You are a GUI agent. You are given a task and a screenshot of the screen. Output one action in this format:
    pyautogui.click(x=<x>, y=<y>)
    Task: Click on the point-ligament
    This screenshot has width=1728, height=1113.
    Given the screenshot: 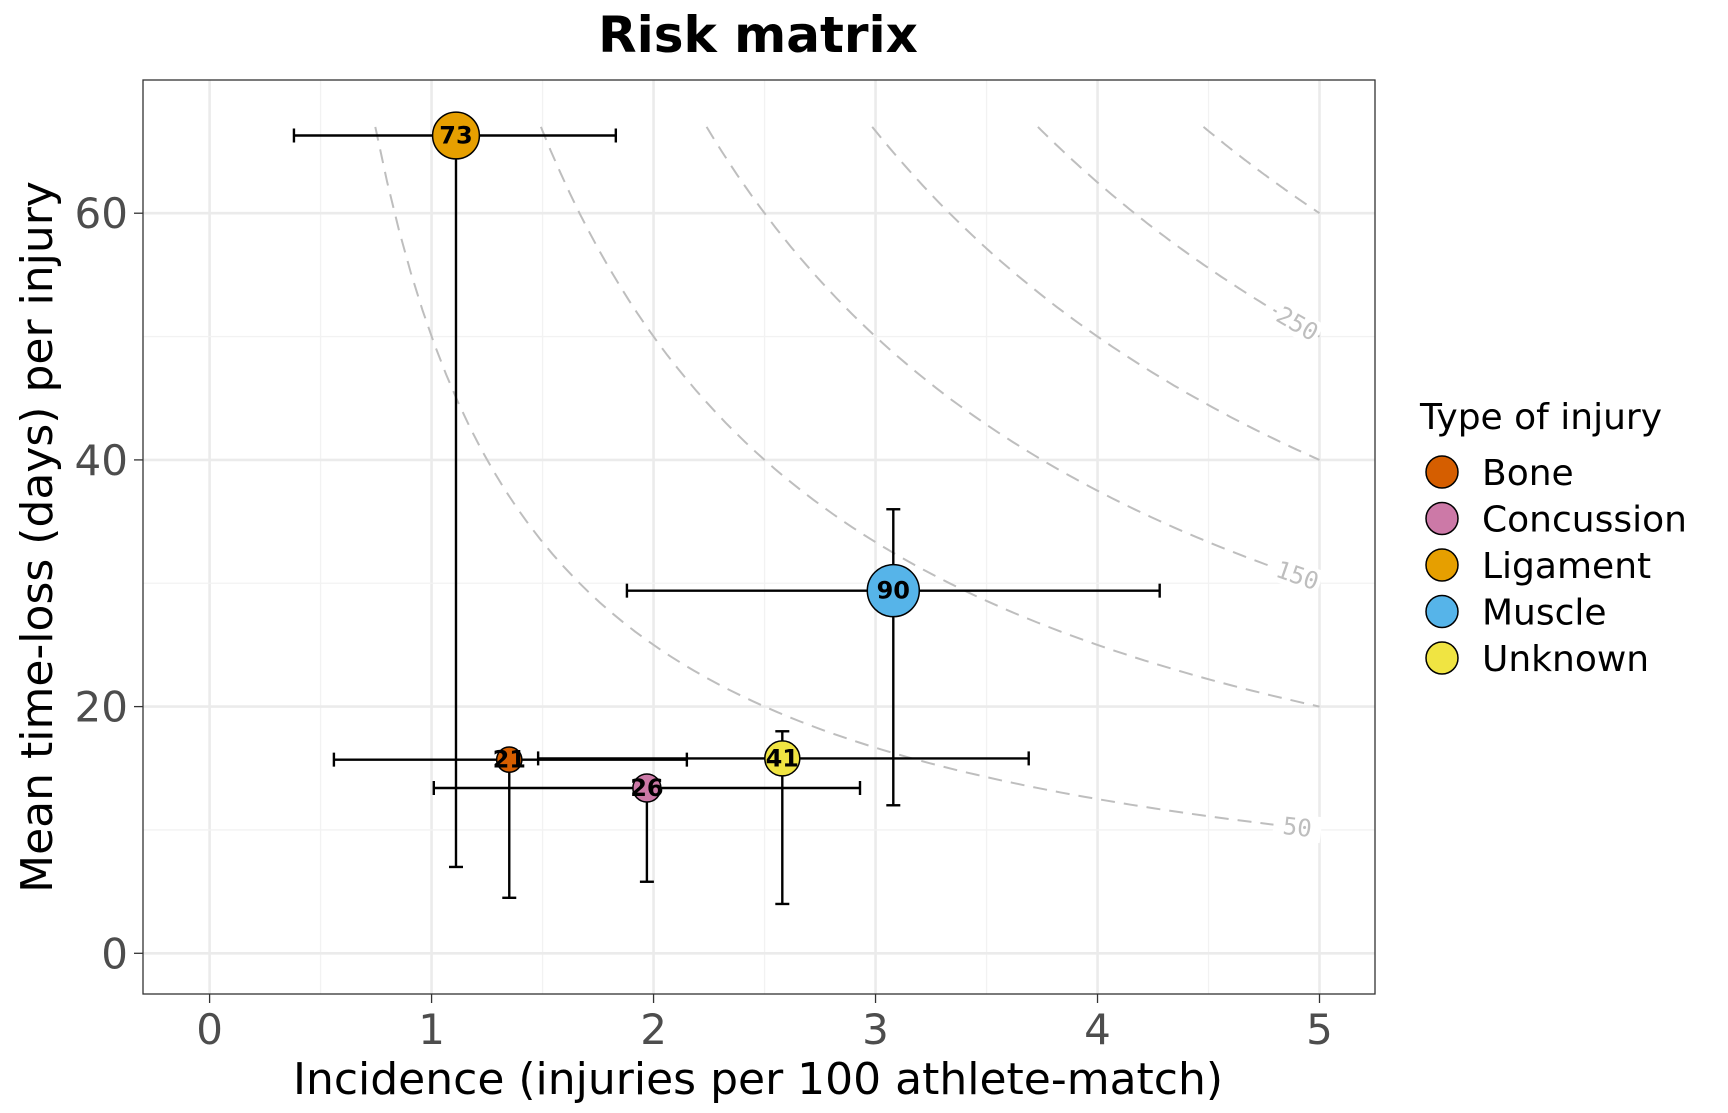 What is the action you would take?
    pyautogui.click(x=456, y=135)
    